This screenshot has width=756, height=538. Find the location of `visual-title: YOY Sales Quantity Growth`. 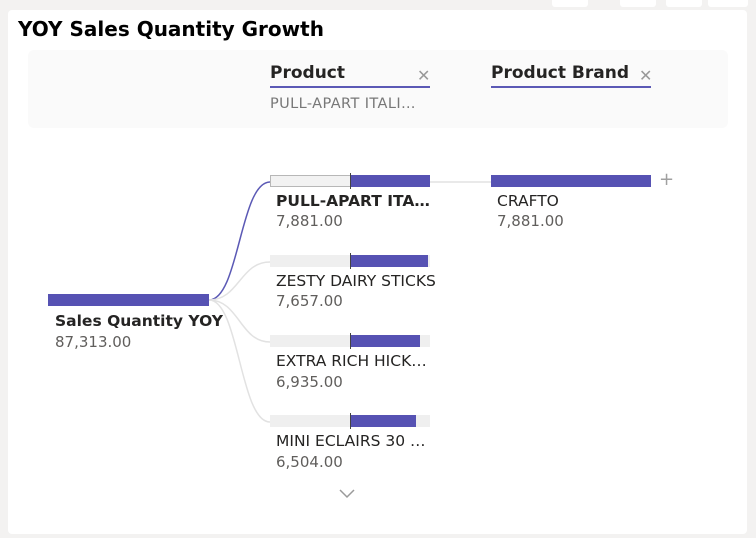

visual-title: YOY Sales Quantity Growth is located at coordinates (171, 29).